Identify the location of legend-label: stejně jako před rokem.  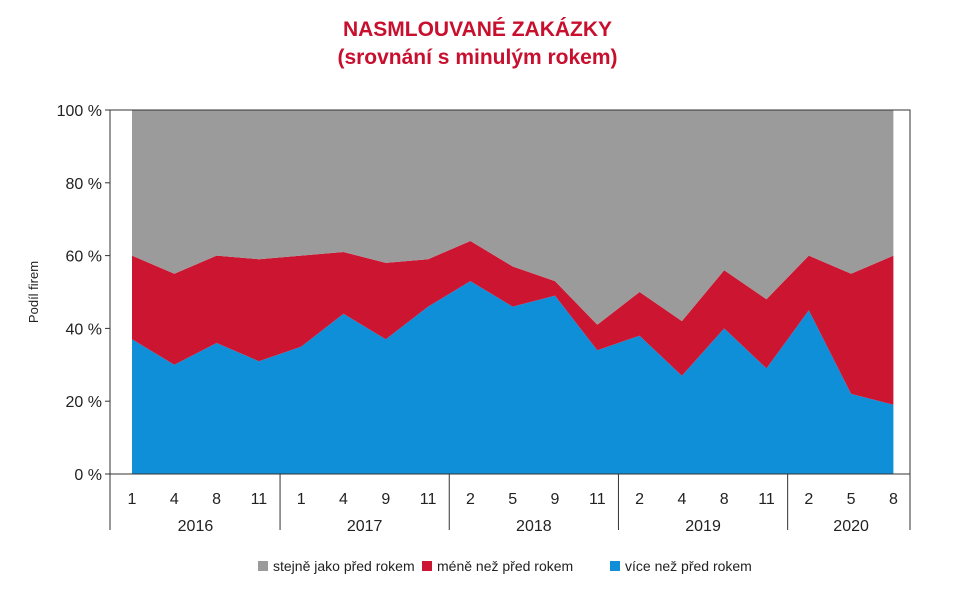
(344, 566).